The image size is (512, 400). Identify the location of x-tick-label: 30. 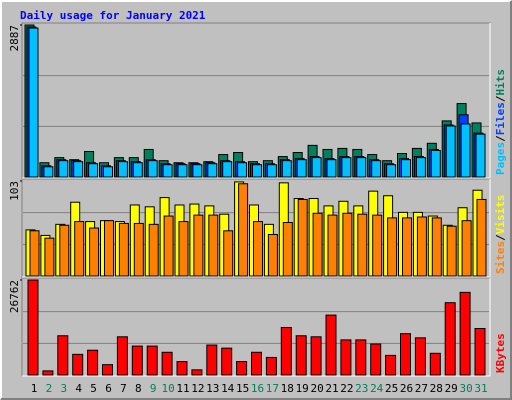
(465, 388).